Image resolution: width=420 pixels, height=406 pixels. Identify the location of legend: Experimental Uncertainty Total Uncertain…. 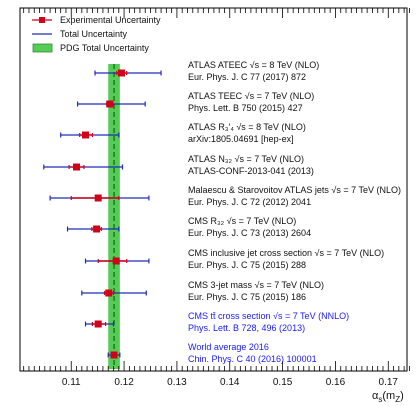
(96, 34).